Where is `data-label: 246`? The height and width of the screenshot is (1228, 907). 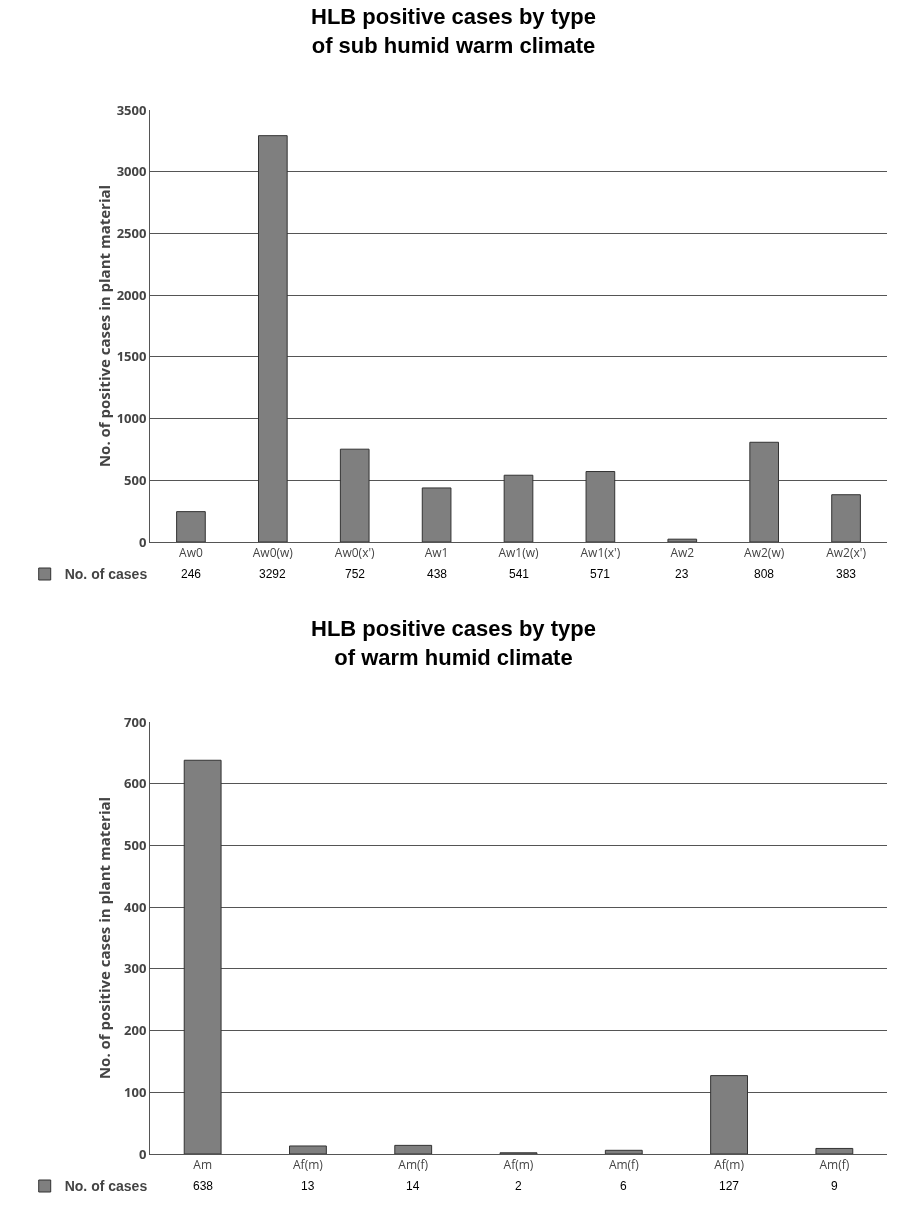 data-label: 246 is located at coordinates (191, 574).